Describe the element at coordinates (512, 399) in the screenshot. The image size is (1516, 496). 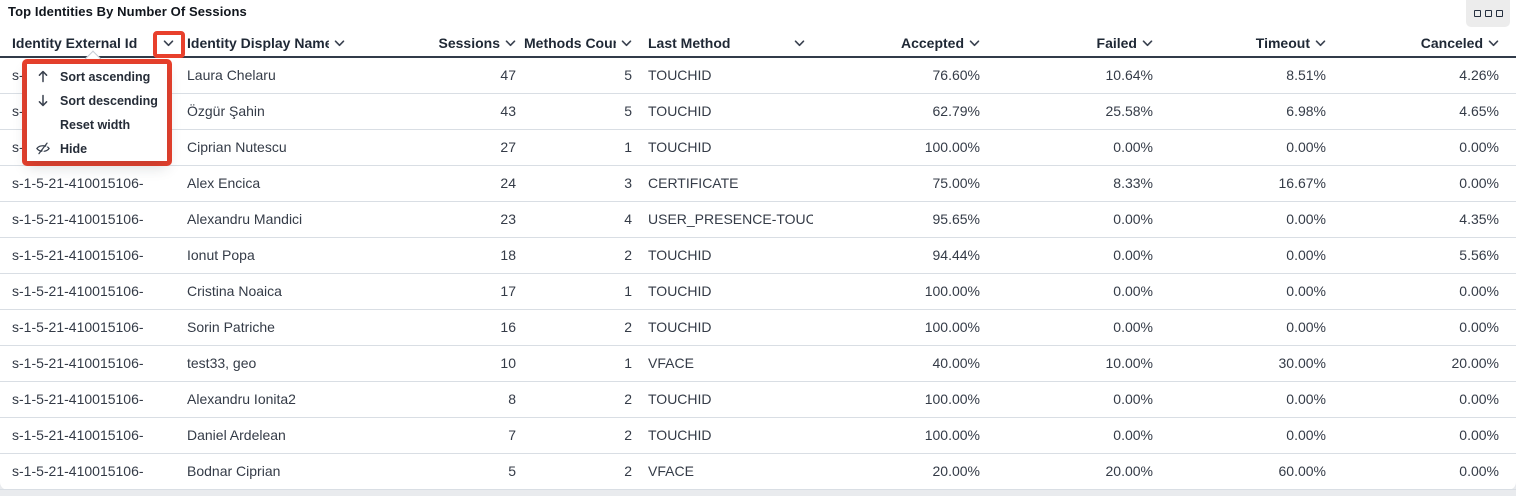
I see `cell-sessions: 8` at that location.